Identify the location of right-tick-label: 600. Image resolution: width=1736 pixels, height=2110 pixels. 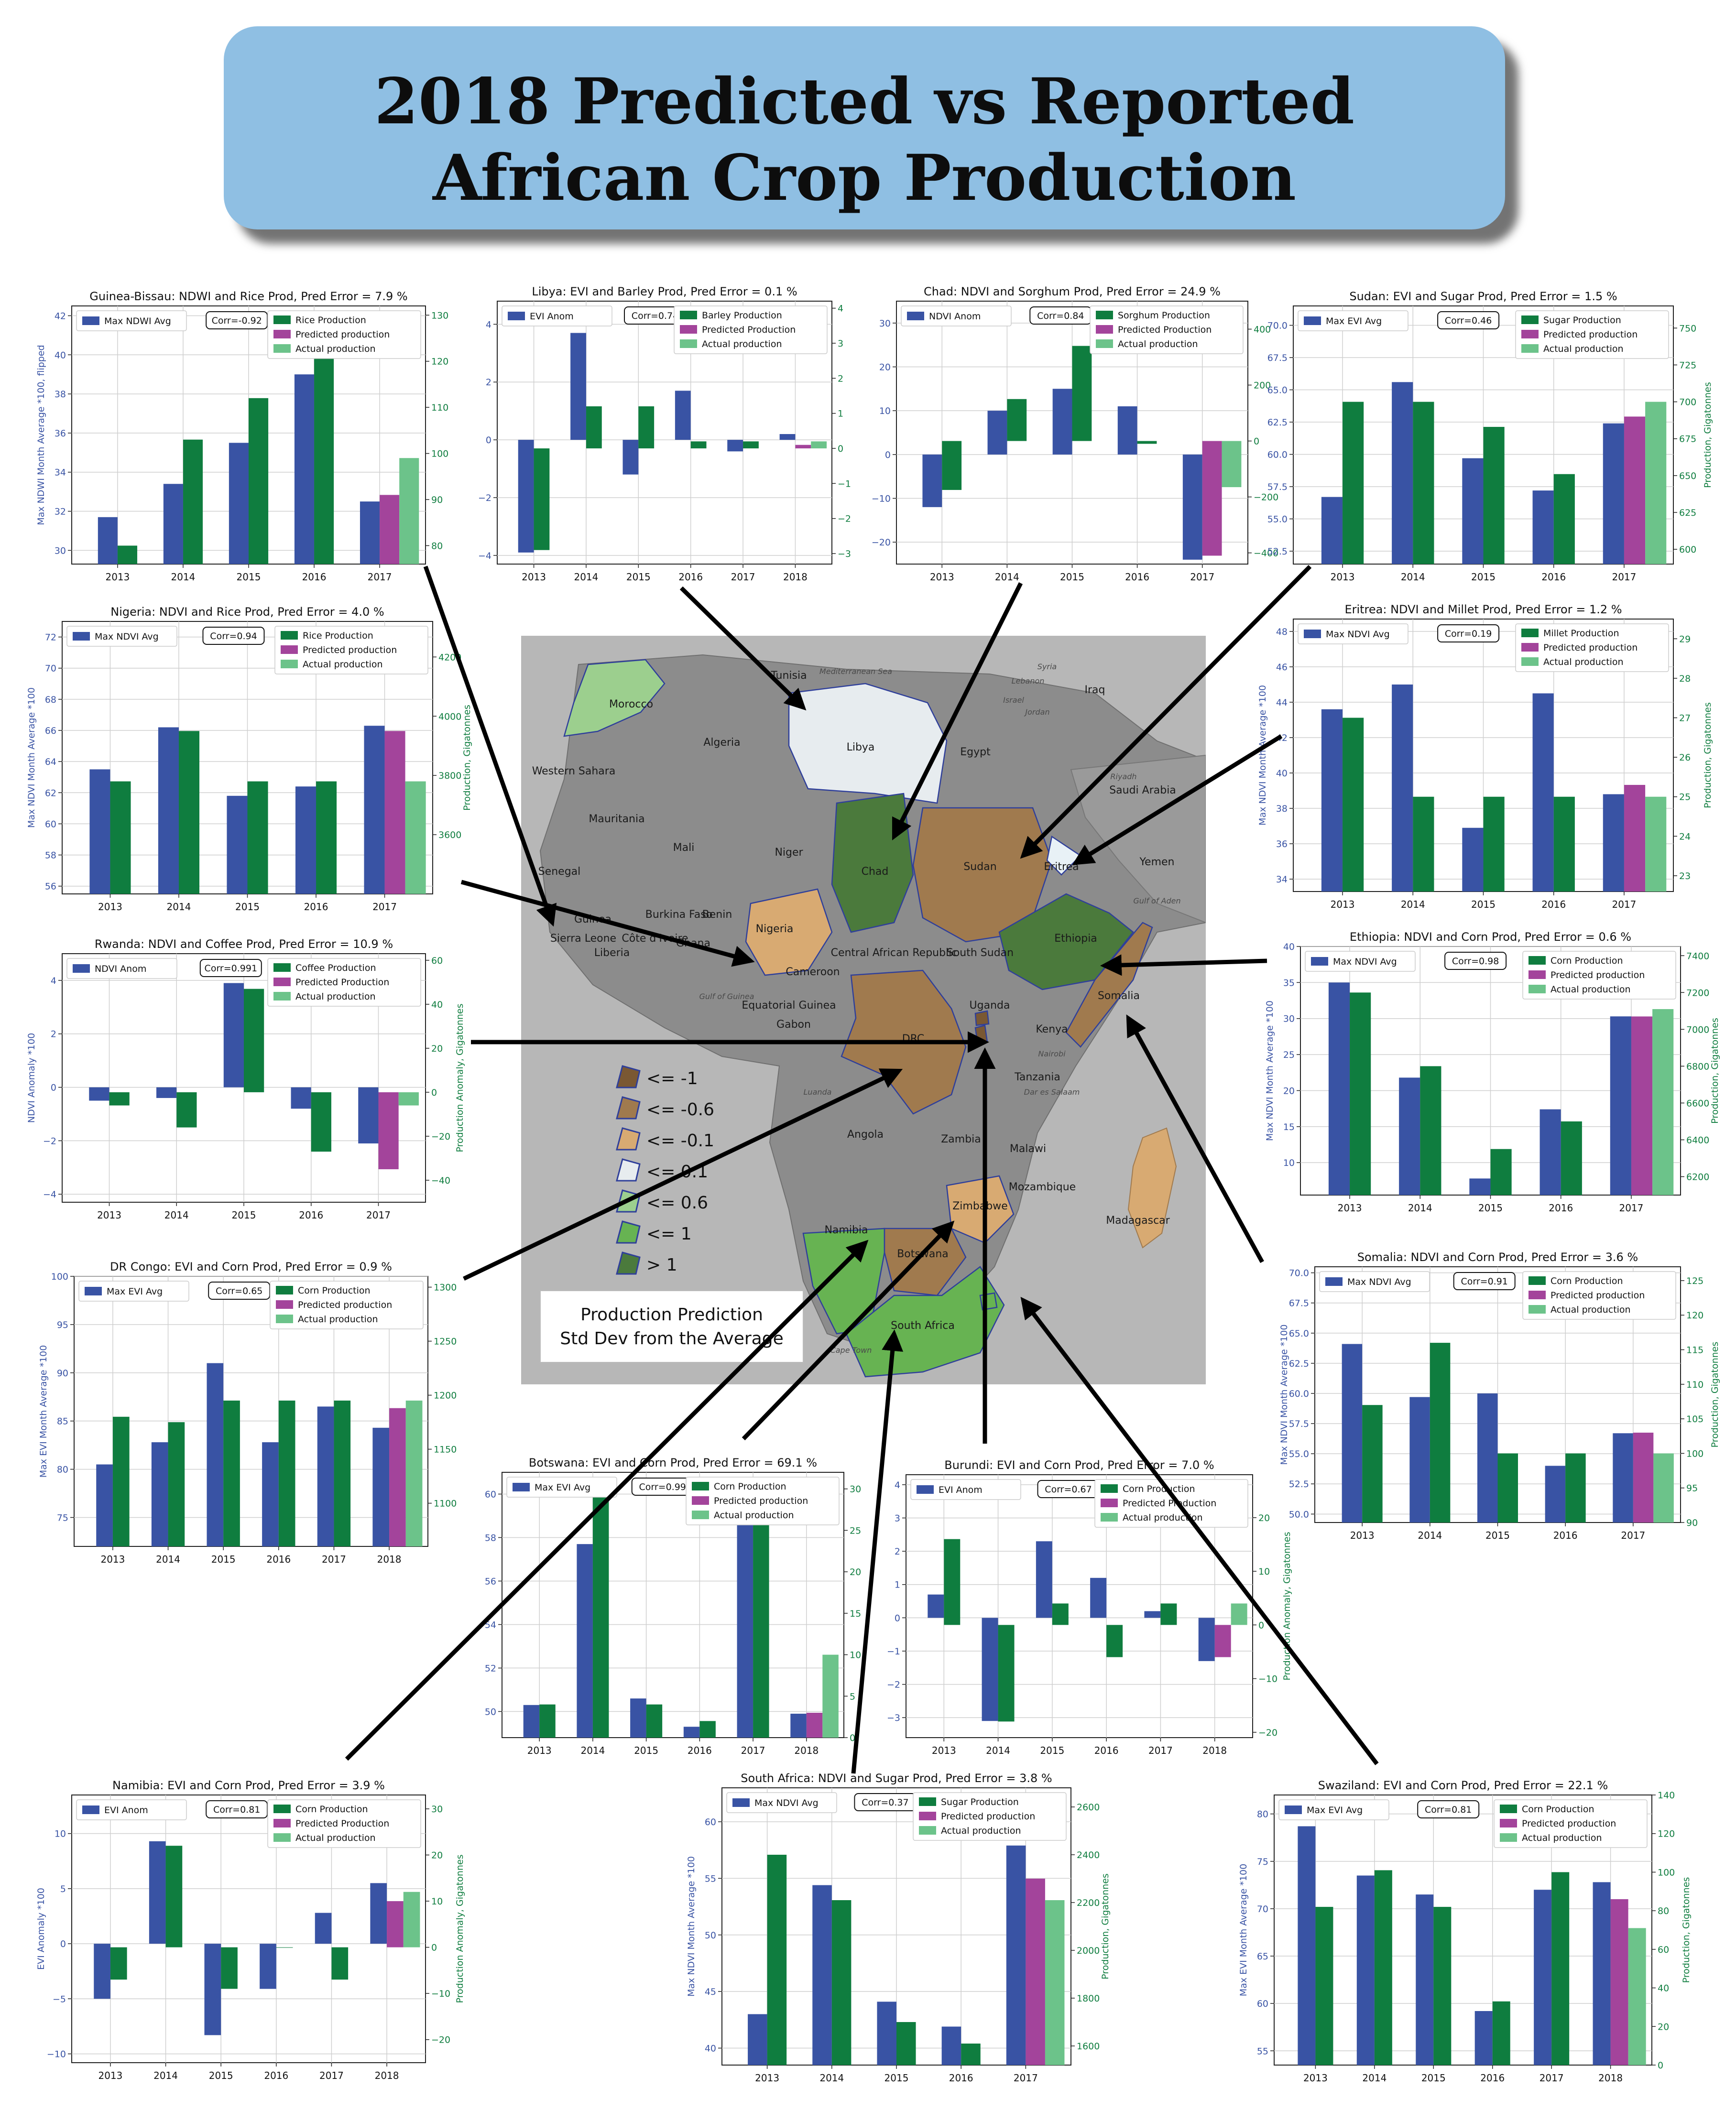
(1687, 549).